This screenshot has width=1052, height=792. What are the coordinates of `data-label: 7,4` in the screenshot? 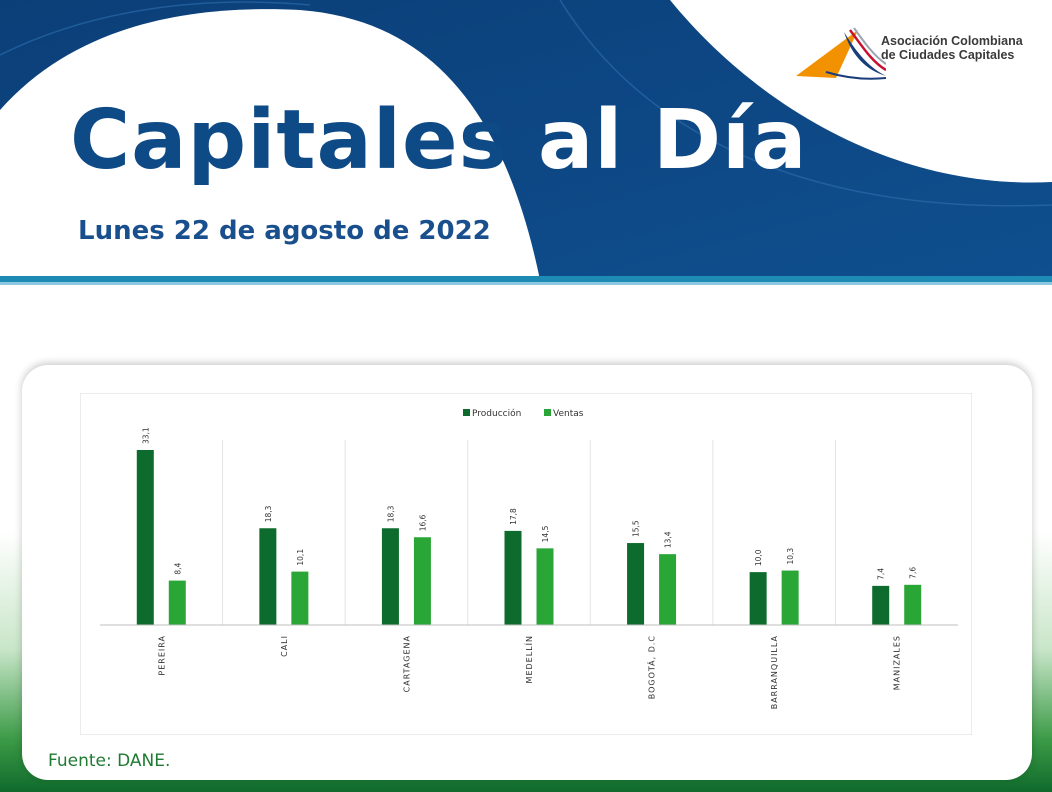 It's located at (881, 574).